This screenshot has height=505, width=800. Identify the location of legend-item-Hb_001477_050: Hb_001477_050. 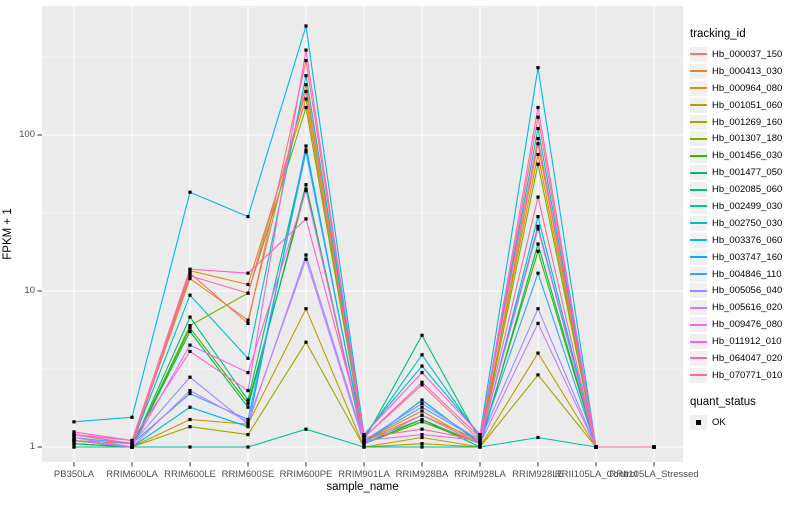
(744, 172).